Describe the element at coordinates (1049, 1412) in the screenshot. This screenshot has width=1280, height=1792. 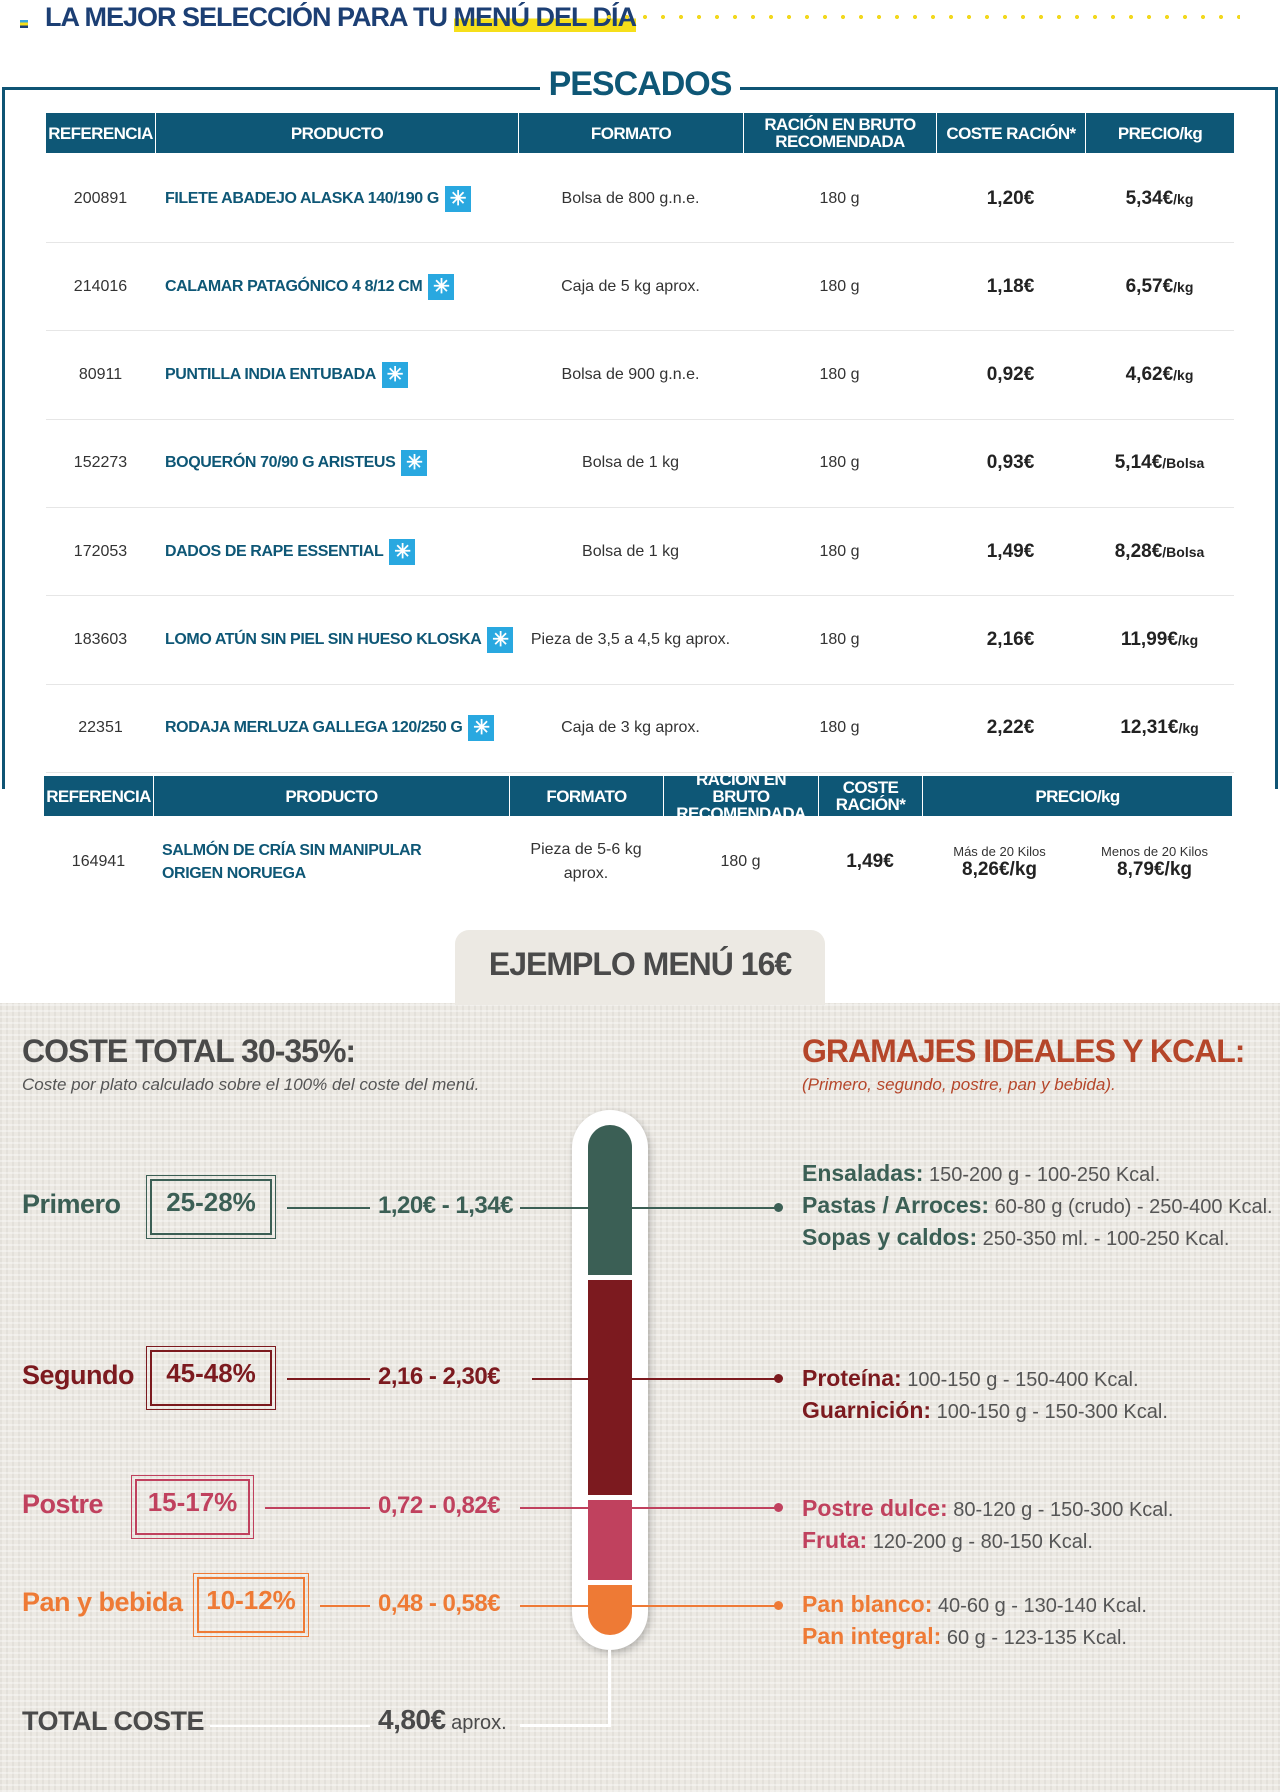
I see `guideline-value: 100-150 g - 150-300 Kcal.` at that location.